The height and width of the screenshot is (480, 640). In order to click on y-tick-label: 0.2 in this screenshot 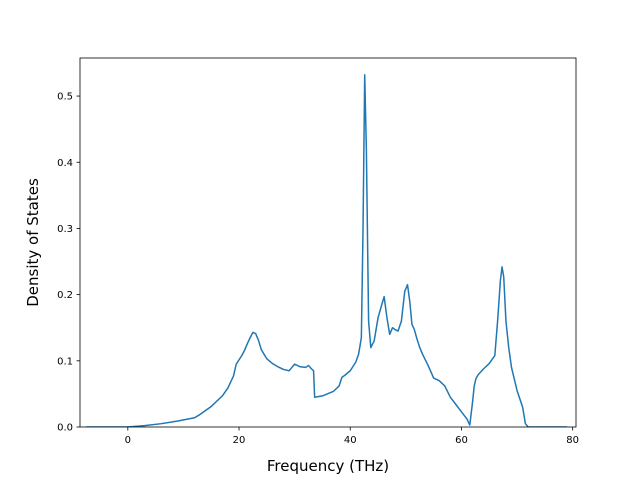, I will do `click(65, 295)`.